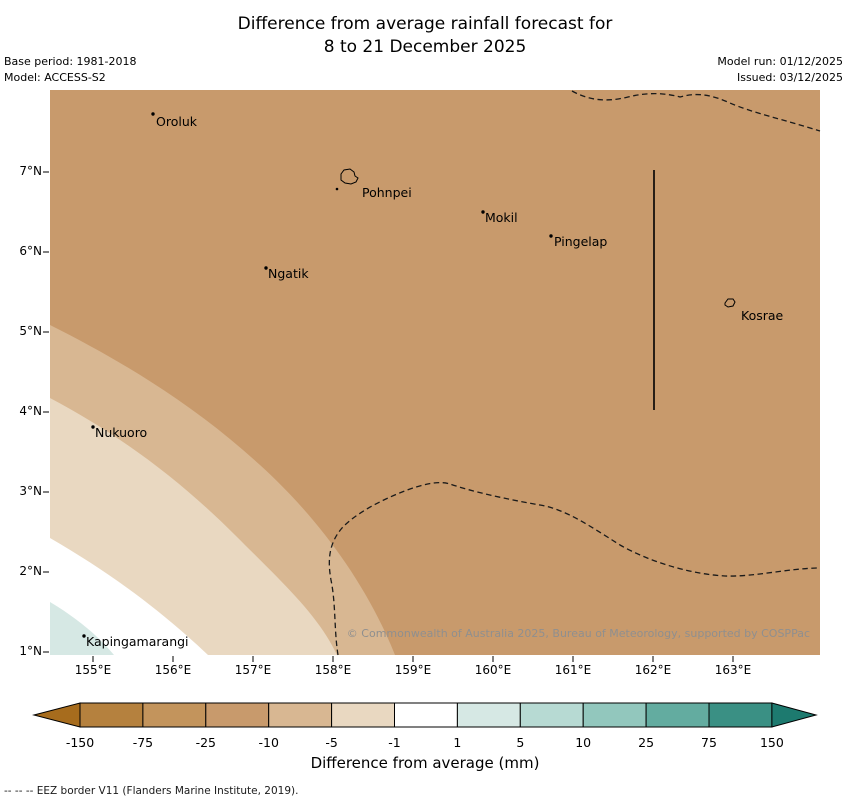 The image size is (850, 804). Describe the element at coordinates (780, 61) in the screenshot. I see `model-run-text: Model run: 01/12/2025` at that location.